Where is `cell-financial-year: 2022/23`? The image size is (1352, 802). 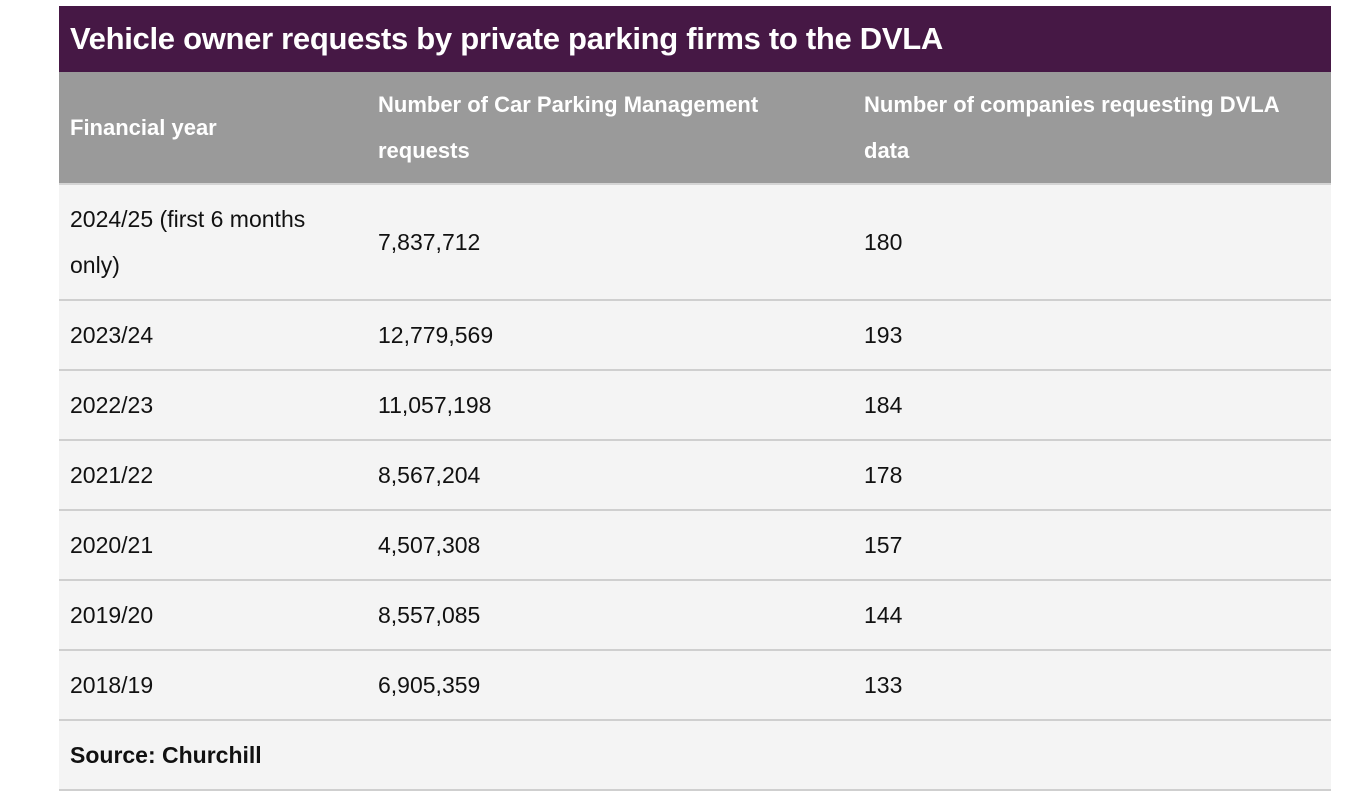 cell-financial-year: 2022/23 is located at coordinates (213, 405).